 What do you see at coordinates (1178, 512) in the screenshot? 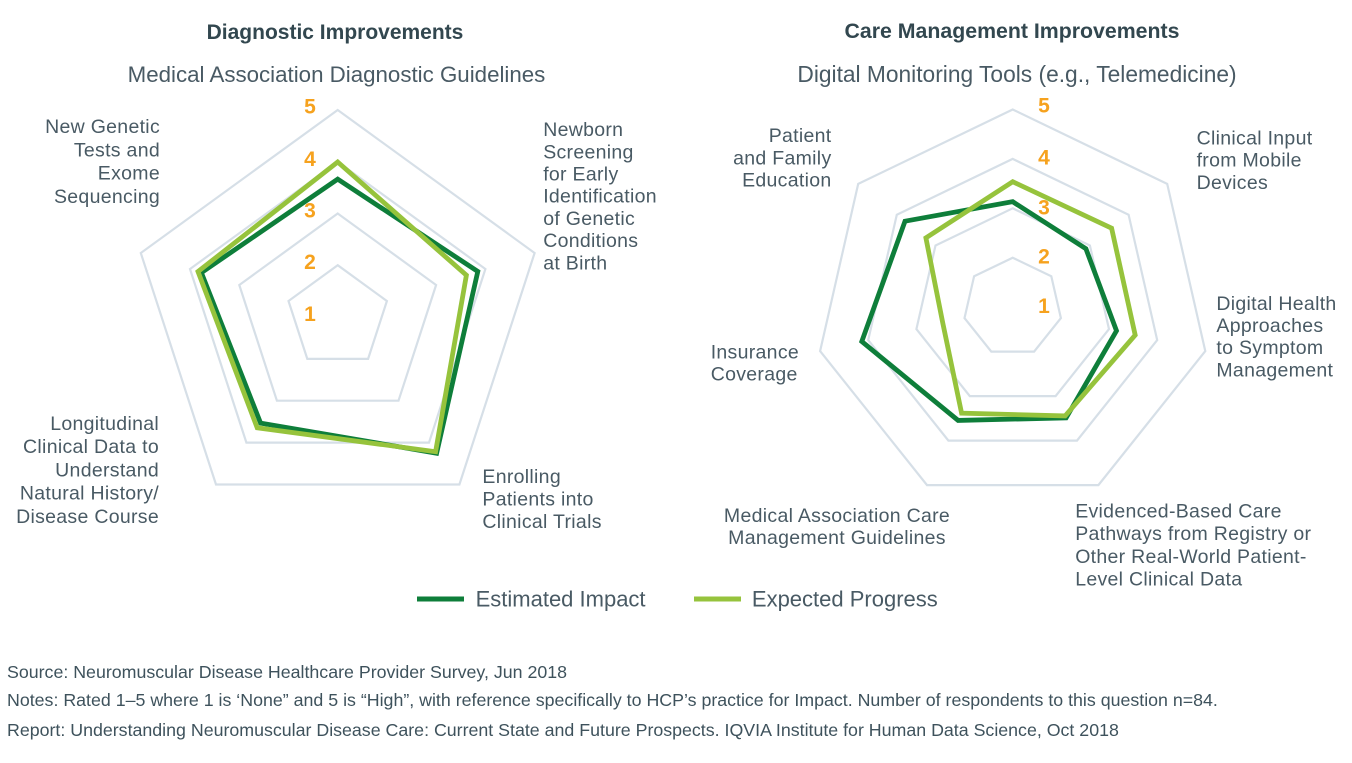
I see `svg-text: Evidenced-Based Care` at bounding box center [1178, 512].